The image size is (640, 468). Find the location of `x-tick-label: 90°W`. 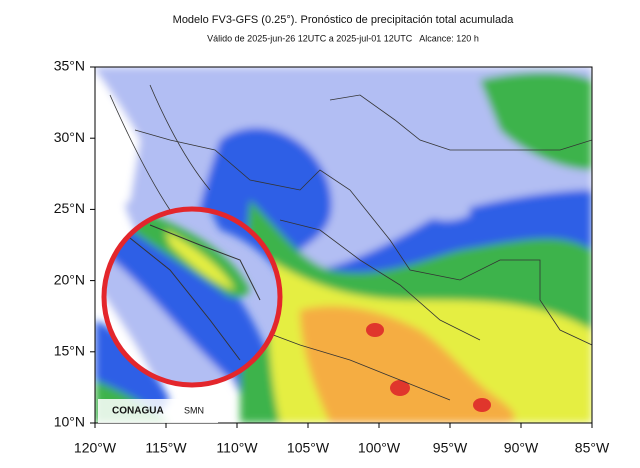

x-tick-label: 90°W is located at coordinates (521, 448).